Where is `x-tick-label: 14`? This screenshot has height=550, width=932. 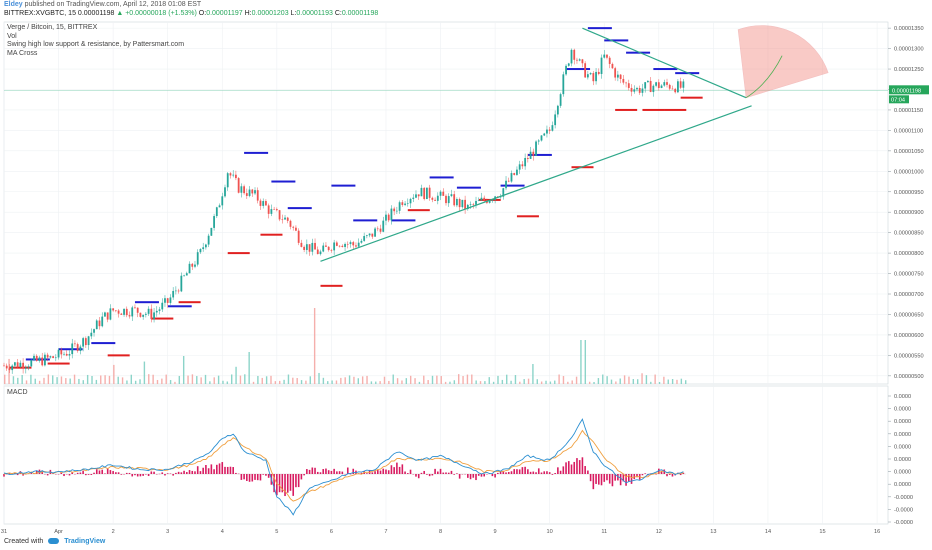 x-tick-label: 14 is located at coordinates (768, 532).